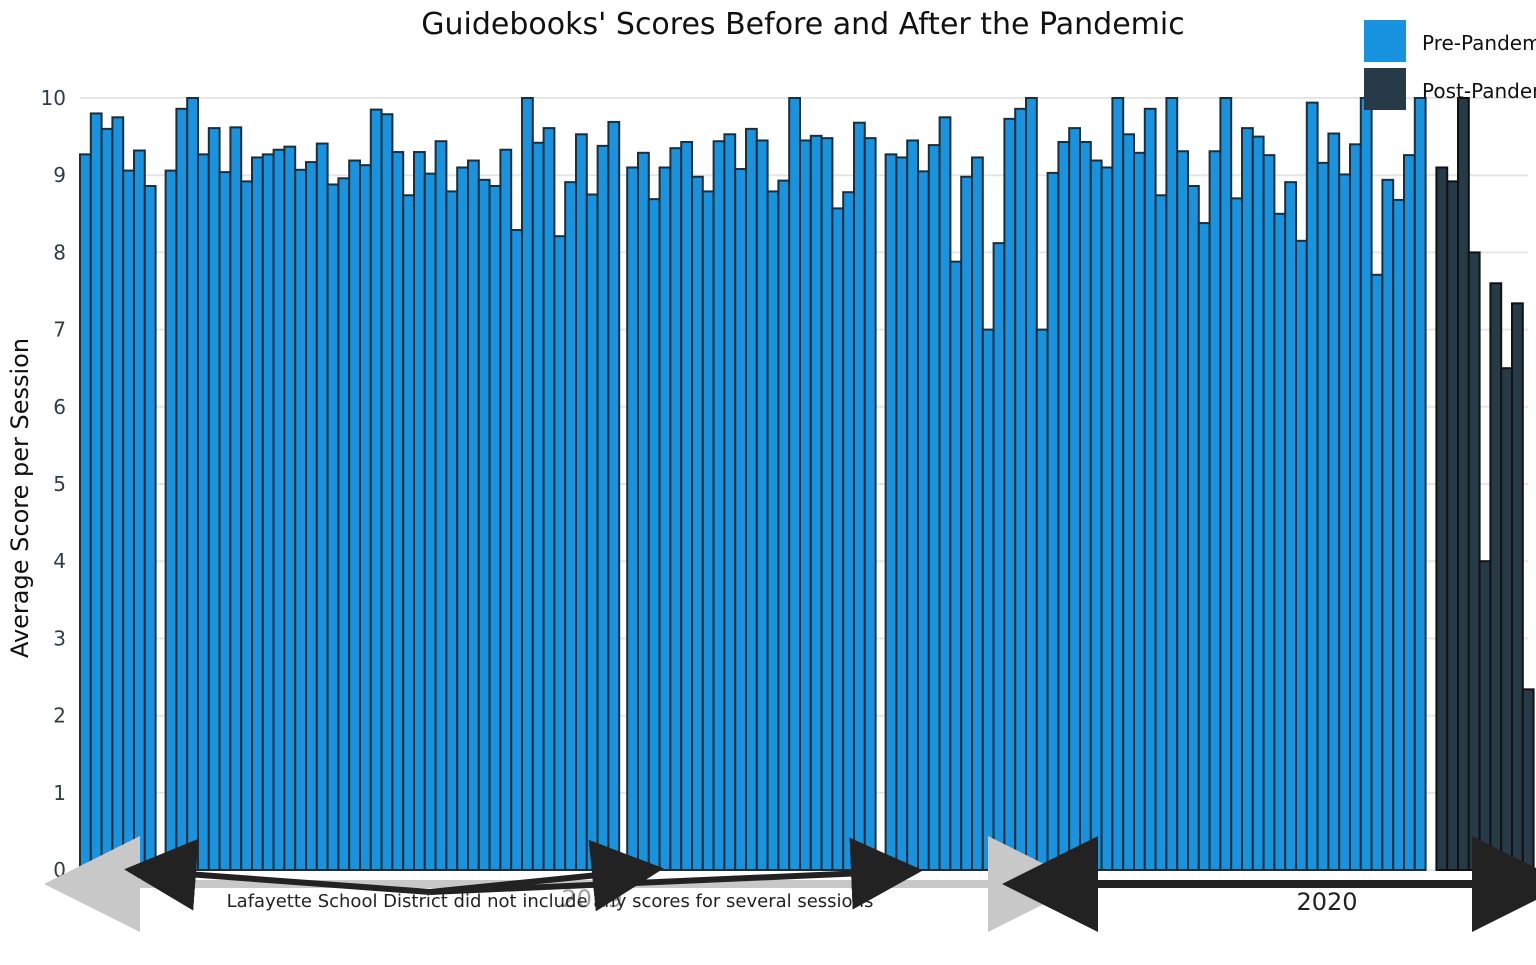 The height and width of the screenshot is (965, 1536). What do you see at coordinates (59, 252) in the screenshot?
I see `y-tick-label: 8` at bounding box center [59, 252].